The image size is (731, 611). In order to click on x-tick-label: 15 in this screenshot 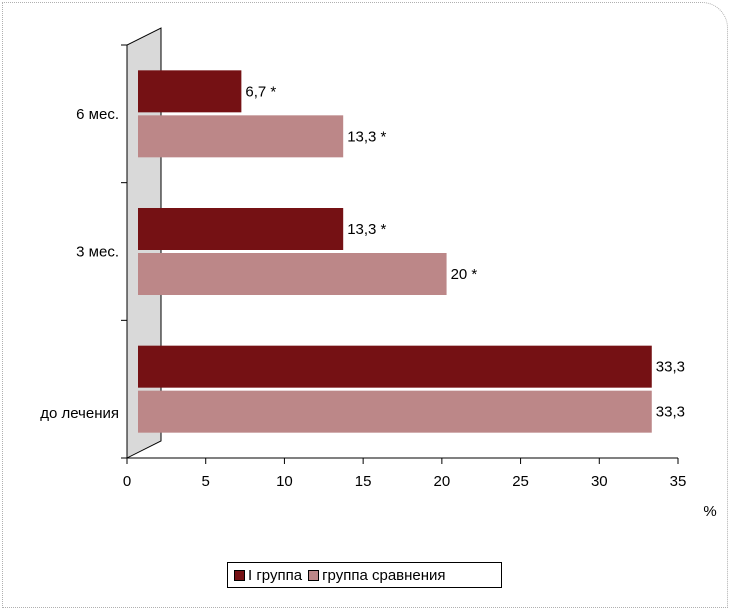, I will do `click(363, 481)`.